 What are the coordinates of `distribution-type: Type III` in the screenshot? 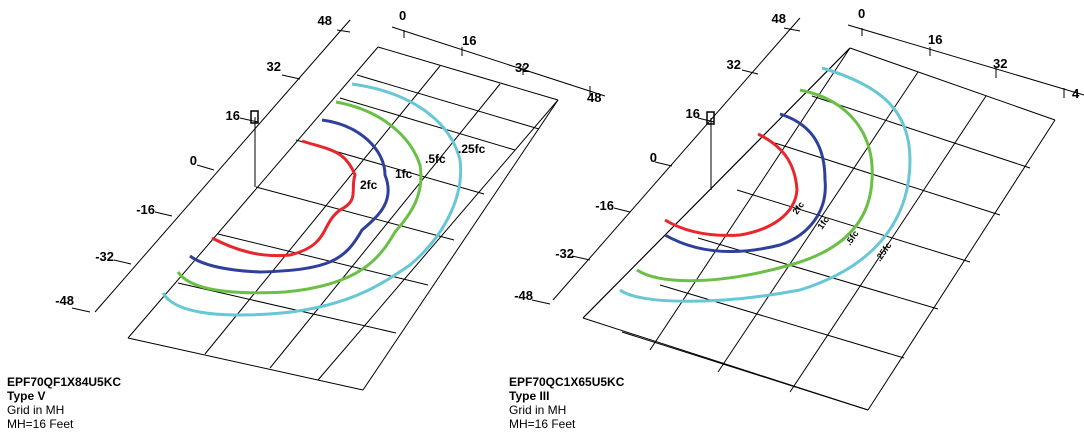 It's located at (529, 396).